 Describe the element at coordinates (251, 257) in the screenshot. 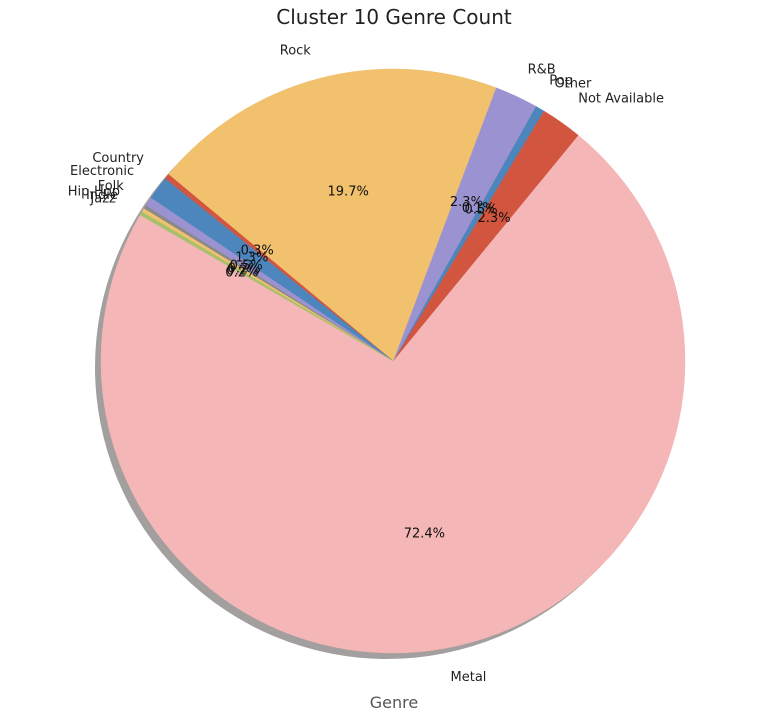

I see `percent-label-electronic: 1.3%` at that location.